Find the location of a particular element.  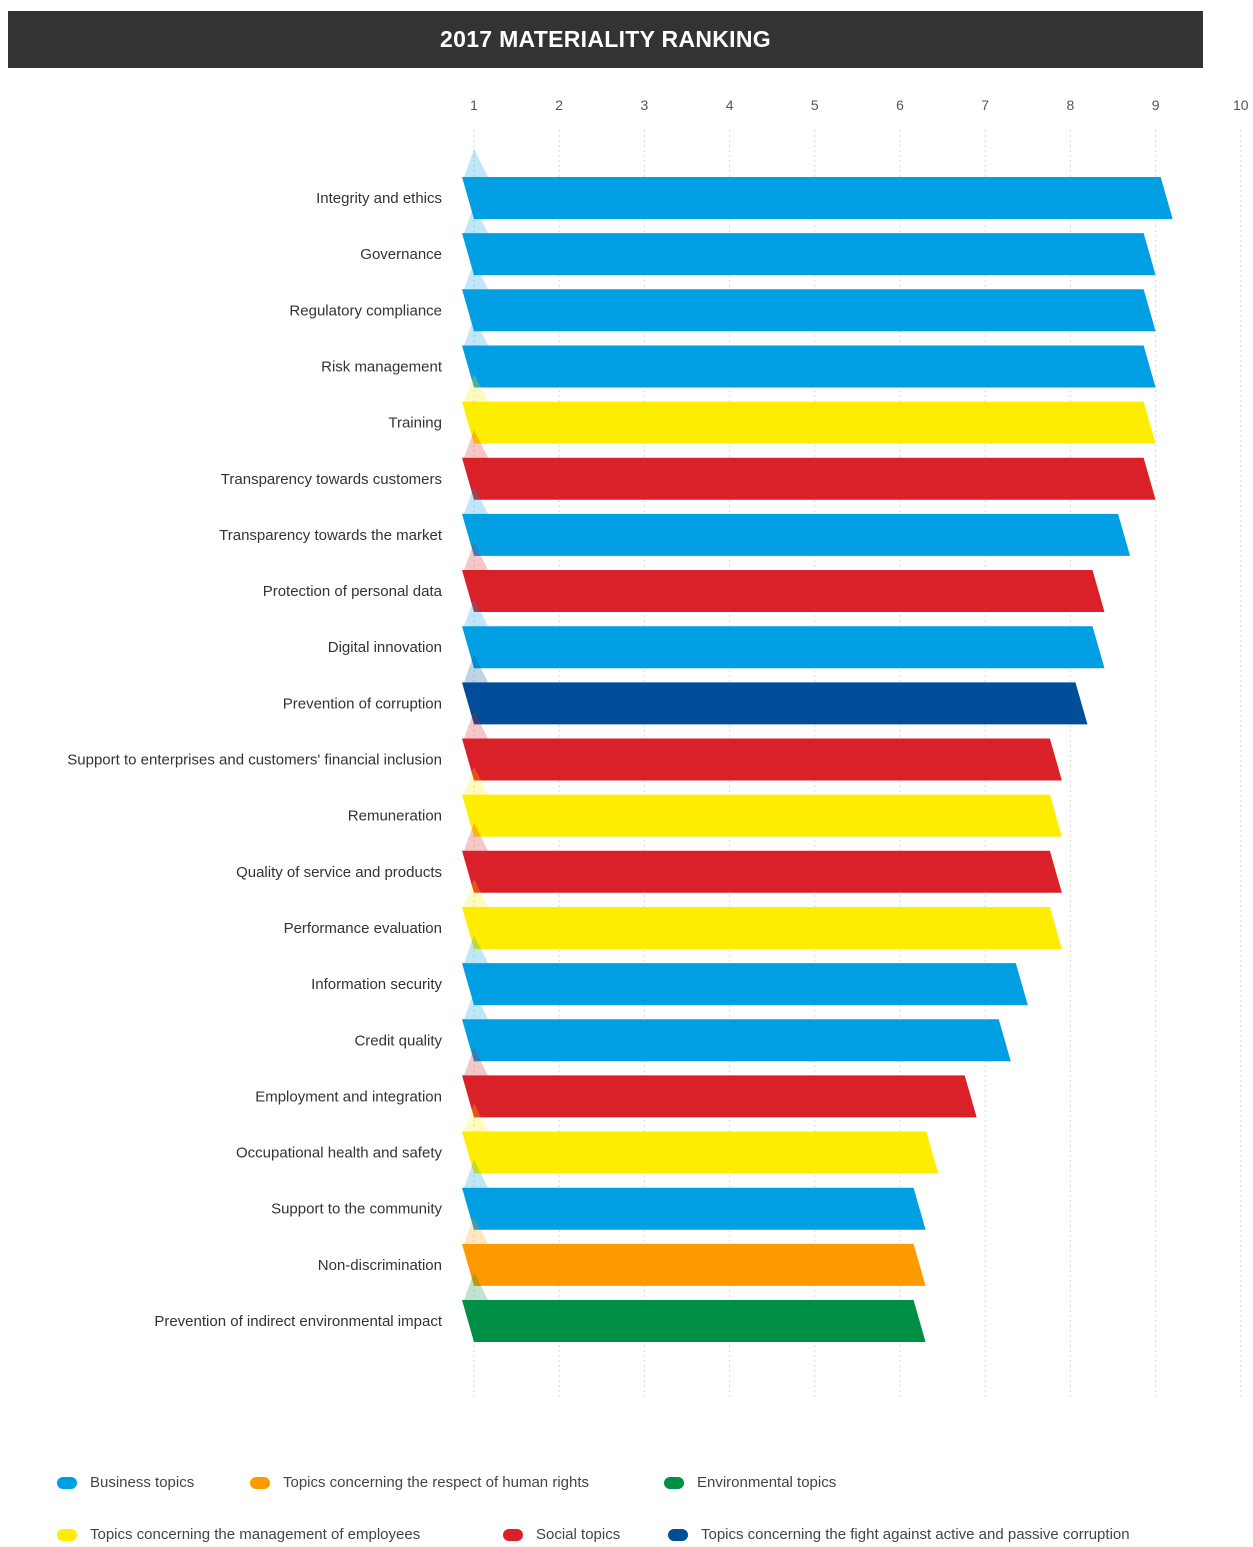

category-label: Transparency towards the market is located at coordinates (331, 535).